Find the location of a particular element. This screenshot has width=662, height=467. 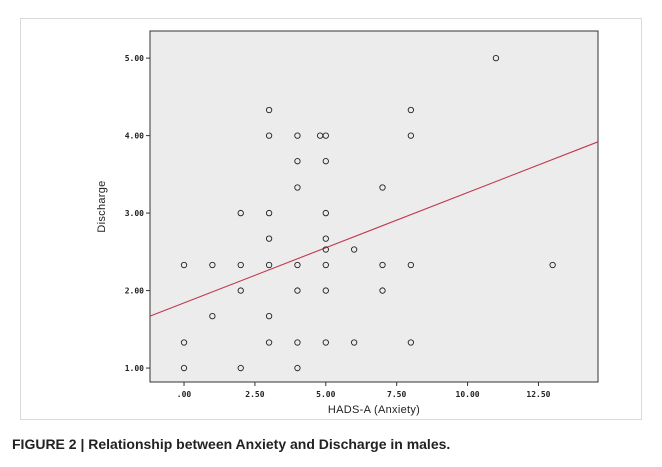

y-tick-label: 1.00 is located at coordinates (134, 368).